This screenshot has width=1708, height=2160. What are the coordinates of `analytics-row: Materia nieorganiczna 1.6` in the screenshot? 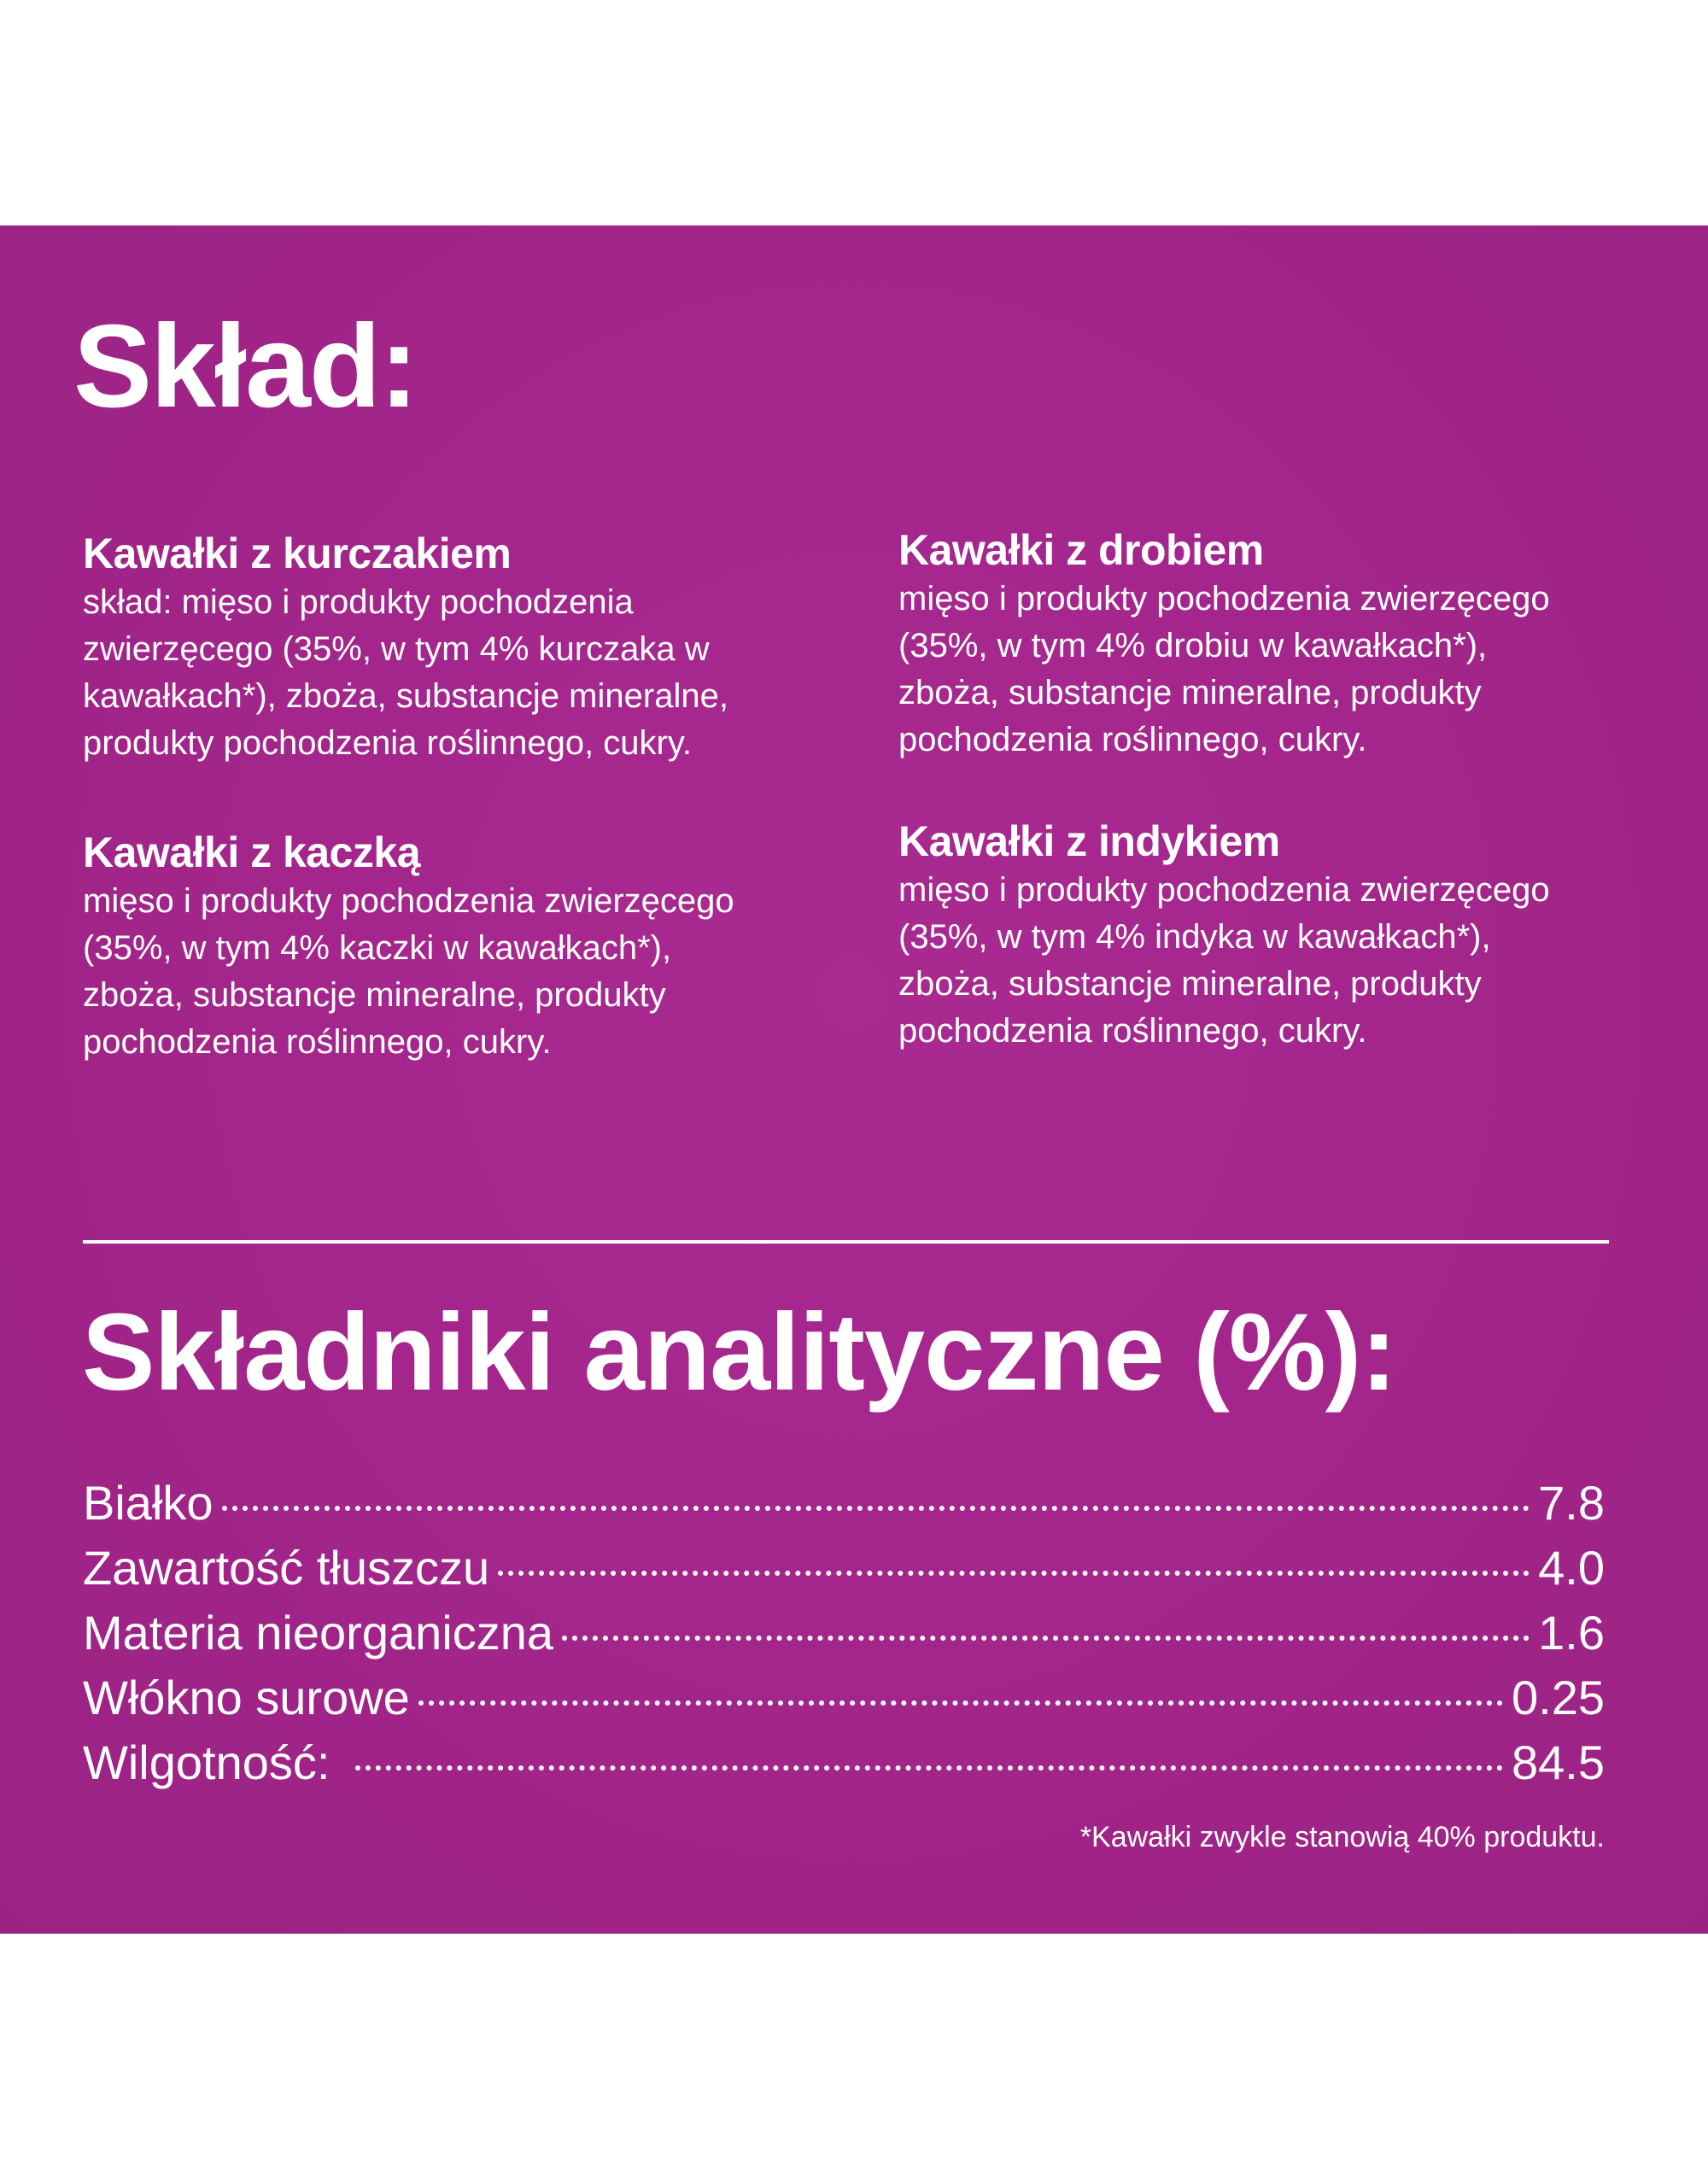 It's located at (844, 1633).